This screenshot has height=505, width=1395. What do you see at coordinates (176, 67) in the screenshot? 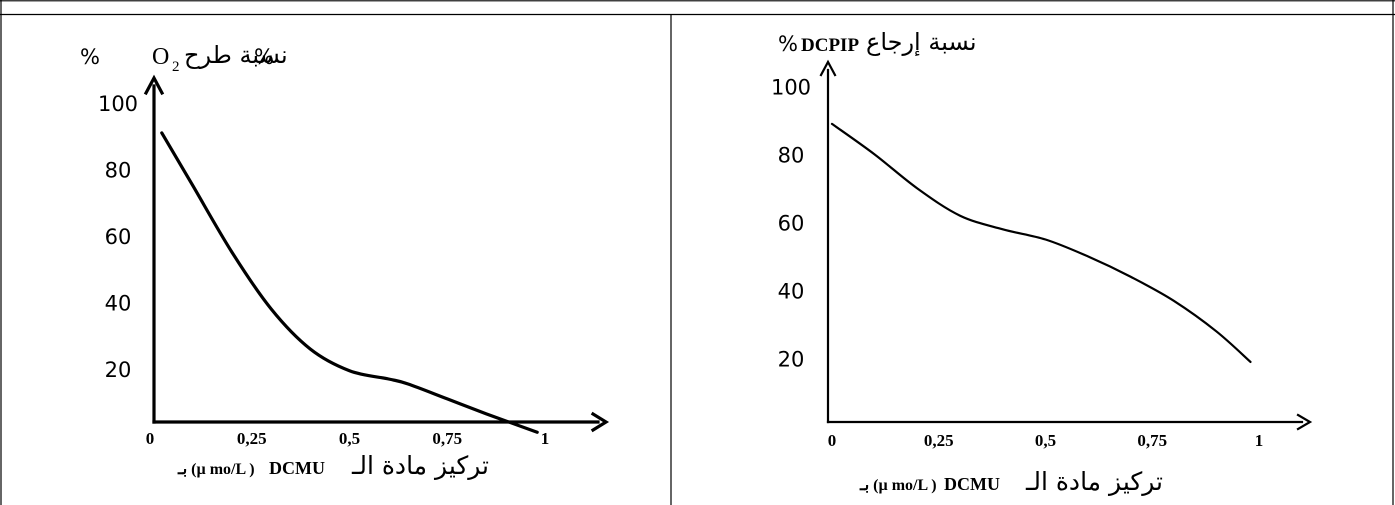
I see `y-title-subscript: 2` at bounding box center [176, 67].